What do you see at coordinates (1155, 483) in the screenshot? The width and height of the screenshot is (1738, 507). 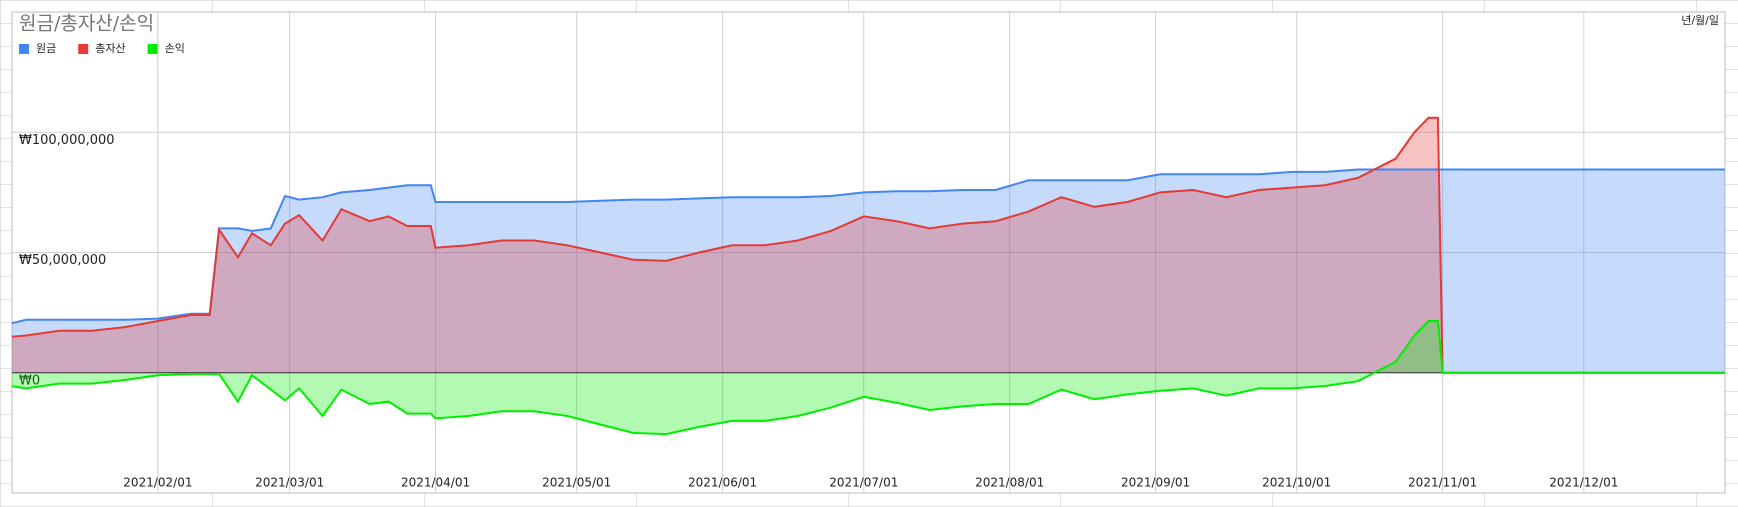 I see `x-tick-label: 2021/09/01` at bounding box center [1155, 483].